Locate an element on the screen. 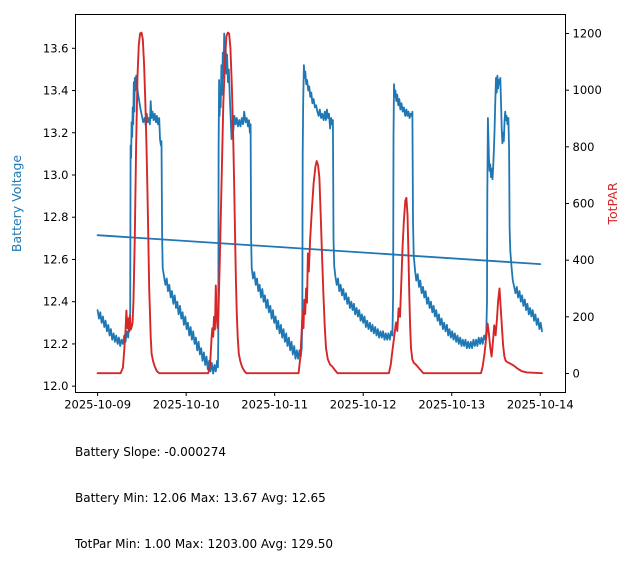 Image resolution: width=640 pixels, height=583 pixels. y-right-tick-label: 600 is located at coordinates (584, 204).